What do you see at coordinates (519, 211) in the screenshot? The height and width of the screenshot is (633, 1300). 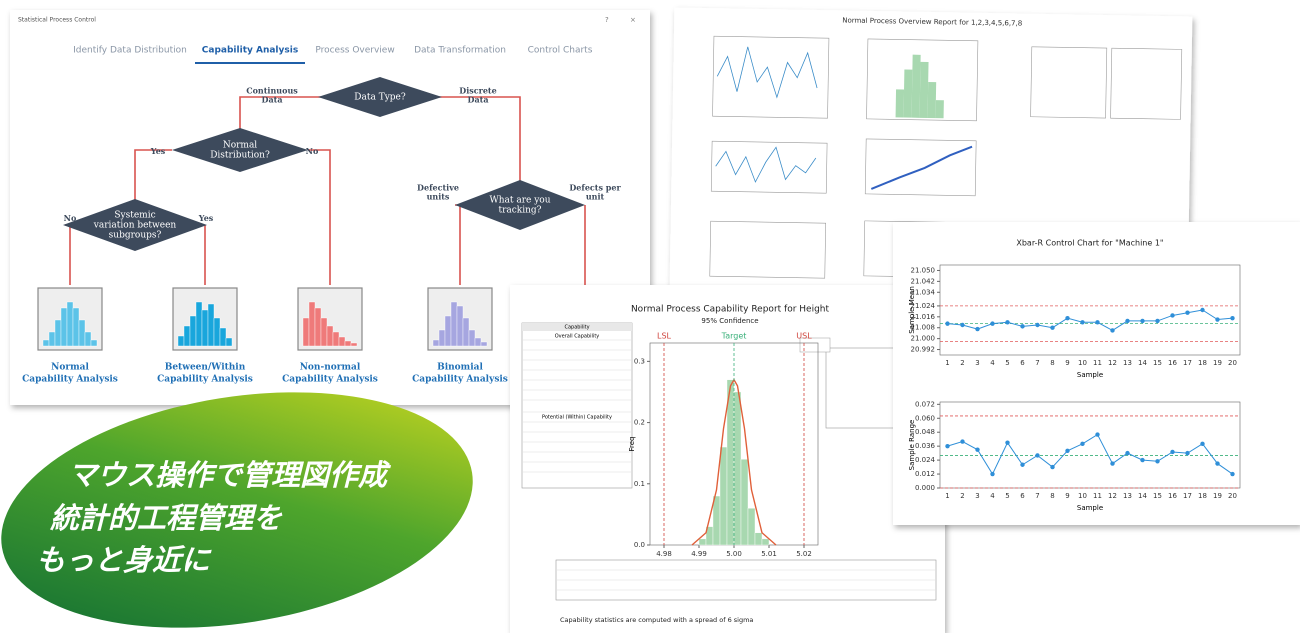 I see `node-label: tracking?` at bounding box center [519, 211].